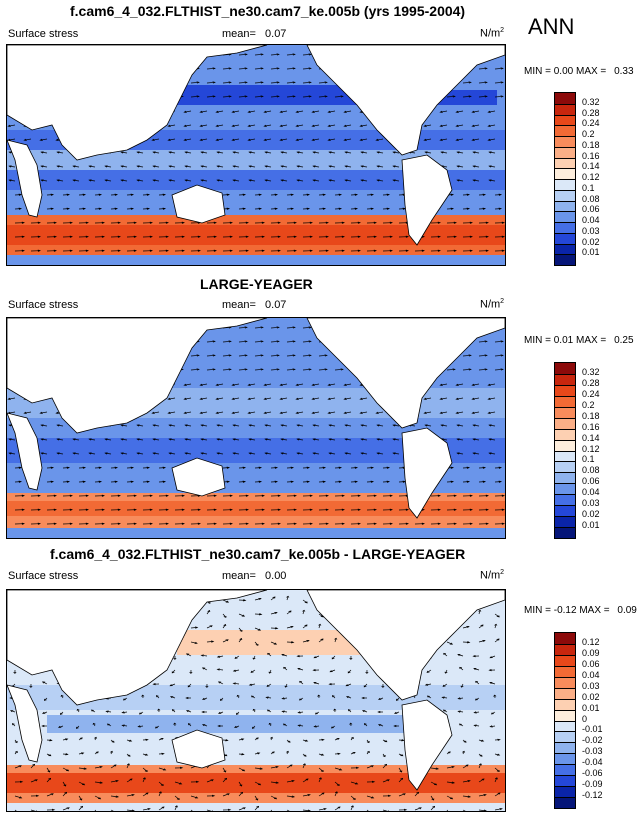 The width and height of the screenshot is (643, 817). What do you see at coordinates (565, 179) in the screenshot?
I see `panel-1-colorbar` at bounding box center [565, 179].